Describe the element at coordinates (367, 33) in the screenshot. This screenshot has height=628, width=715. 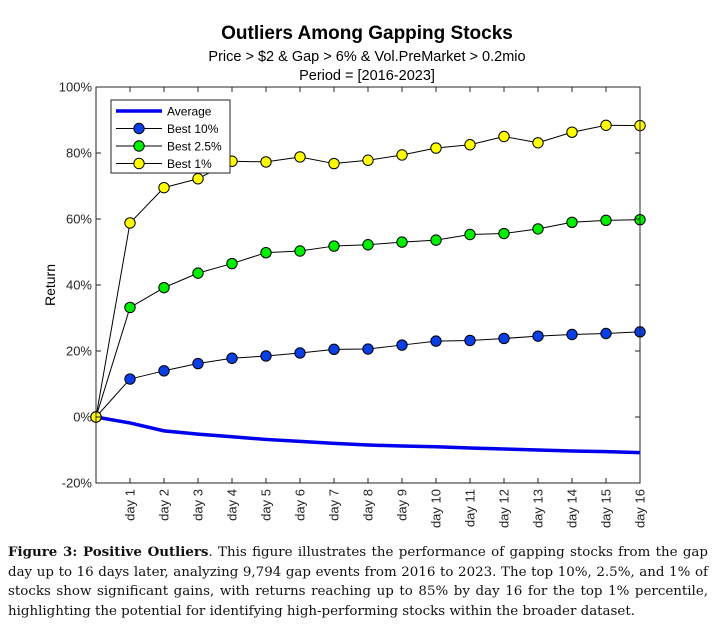
I see `chart-title: Outliers Among Gapping Stocks` at that location.